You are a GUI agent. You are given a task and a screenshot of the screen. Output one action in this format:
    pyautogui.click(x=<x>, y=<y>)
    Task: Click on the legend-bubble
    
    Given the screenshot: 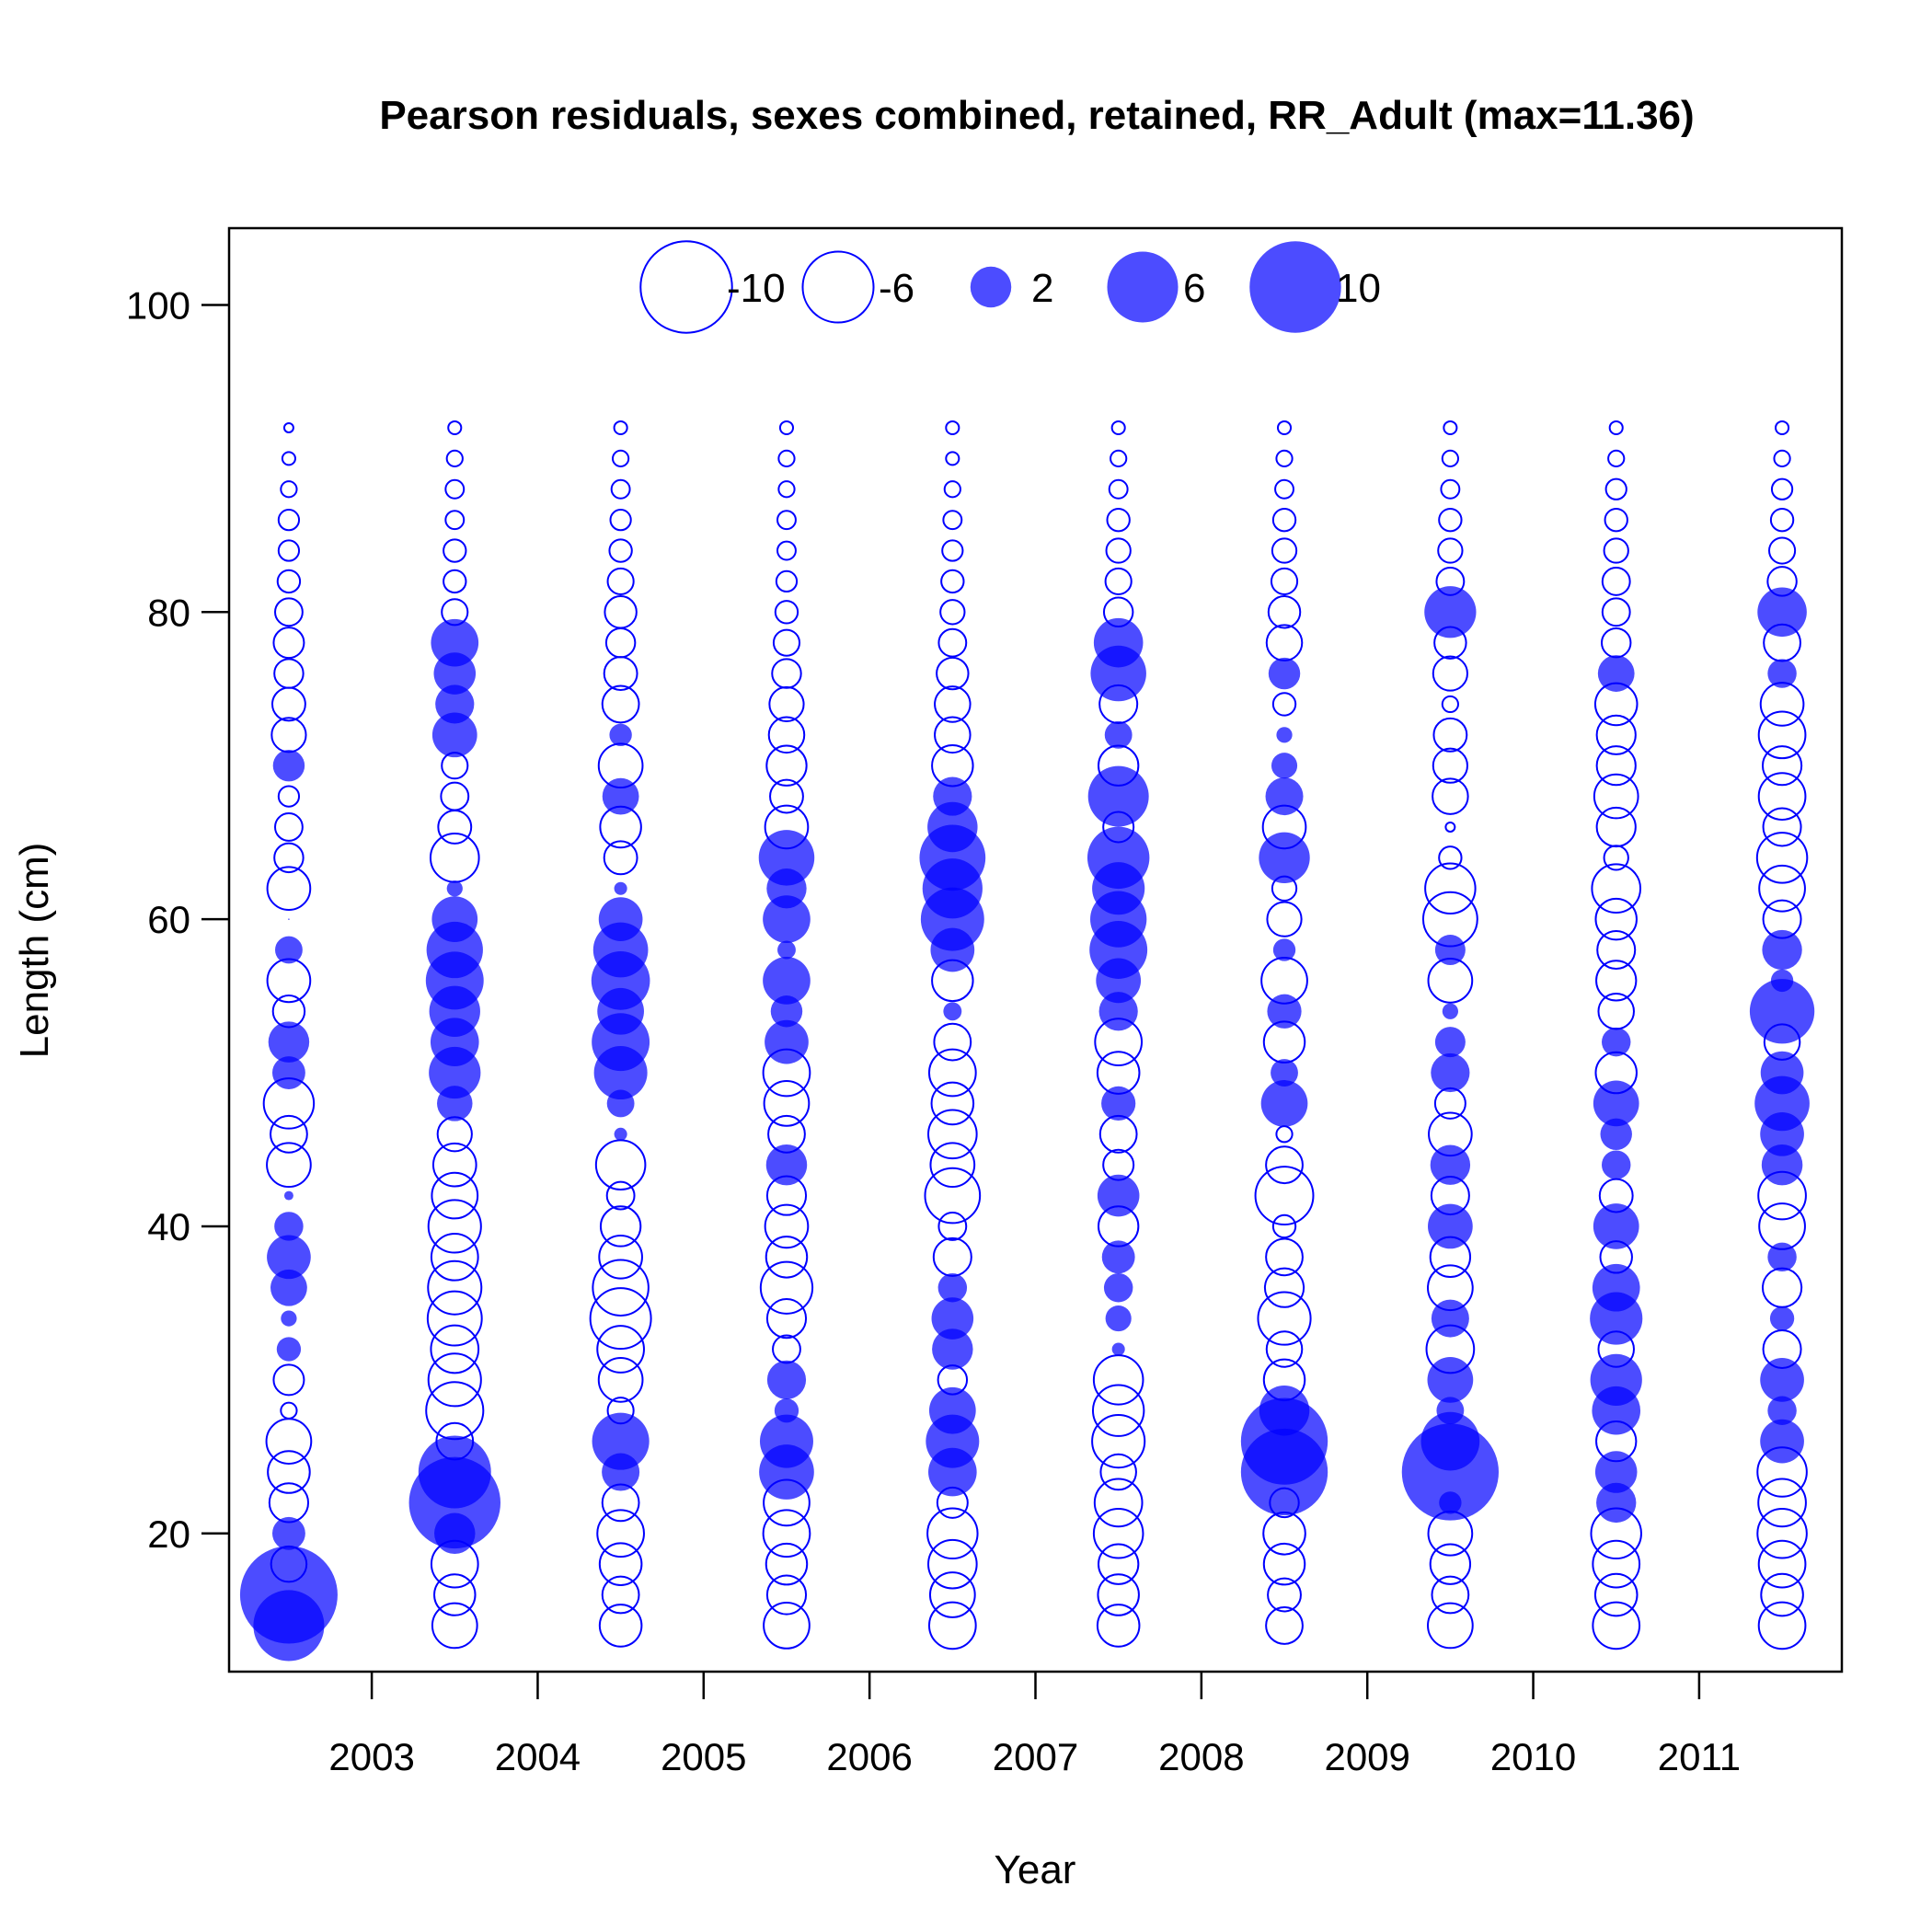 What is the action you would take?
    pyautogui.click(x=1295, y=287)
    